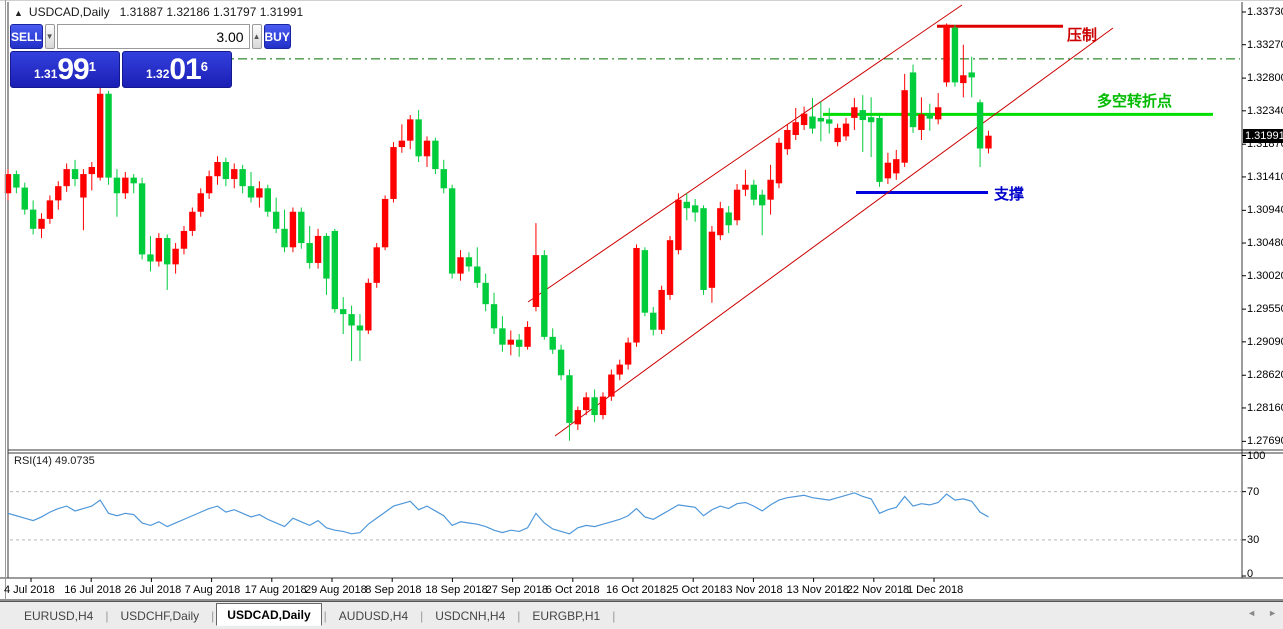 This screenshot has height=629, width=1283. I want to click on chart-tab-audusd-h4: AUDUSD,H4, so click(373, 615).